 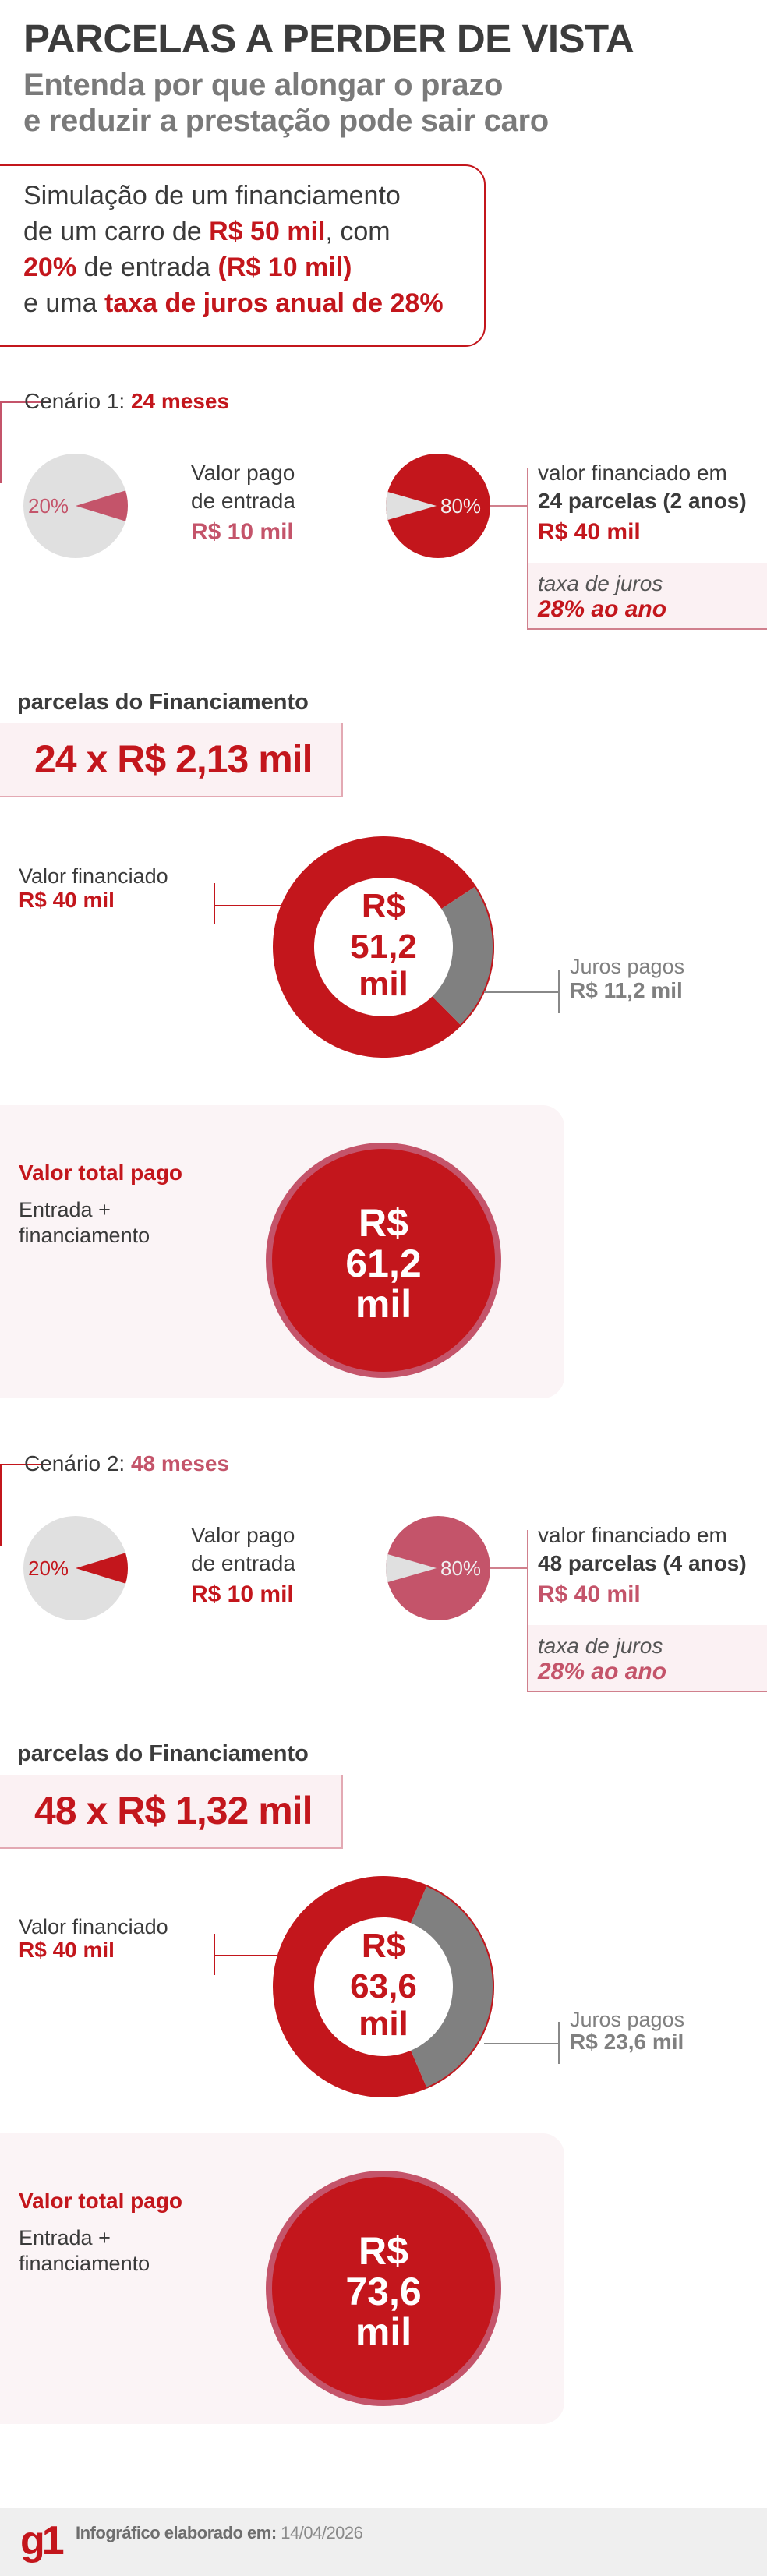 I want to click on installments-value: 48 x R$ 1,32 mil, so click(x=173, y=1810).